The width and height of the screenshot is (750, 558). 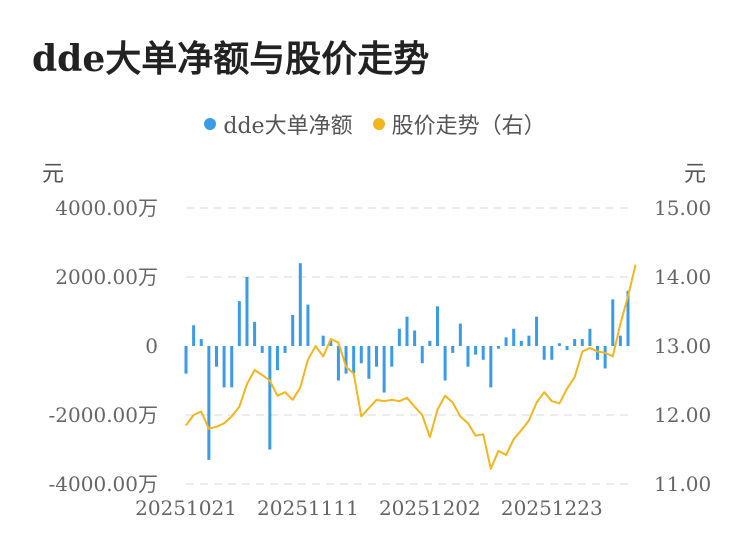 What do you see at coordinates (308, 508) in the screenshot?
I see `x-tick-label: 20251111` at bounding box center [308, 508].